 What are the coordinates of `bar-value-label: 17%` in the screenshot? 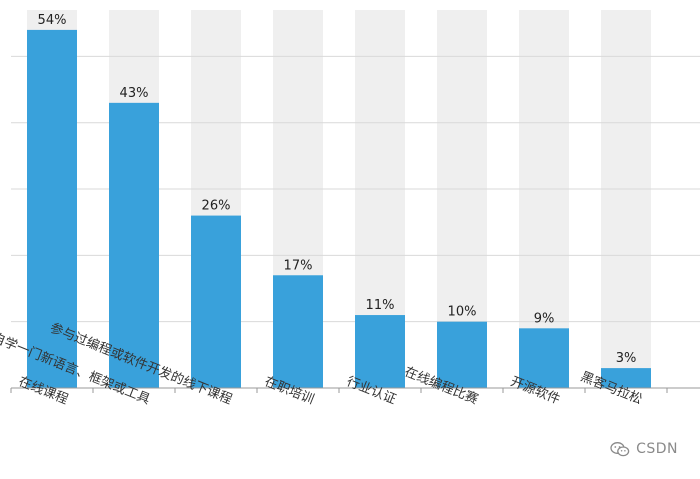 It's located at (298, 265).